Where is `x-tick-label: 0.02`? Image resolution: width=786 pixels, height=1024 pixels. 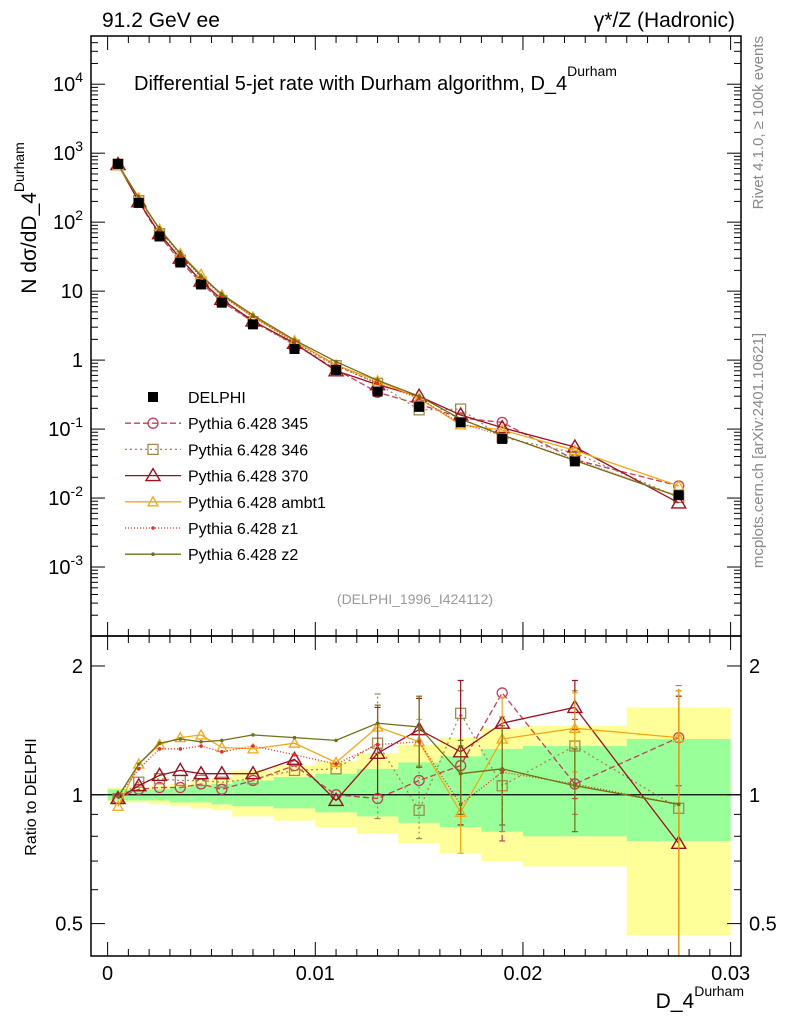
x-tick-label: 0.02 is located at coordinates (522, 974).